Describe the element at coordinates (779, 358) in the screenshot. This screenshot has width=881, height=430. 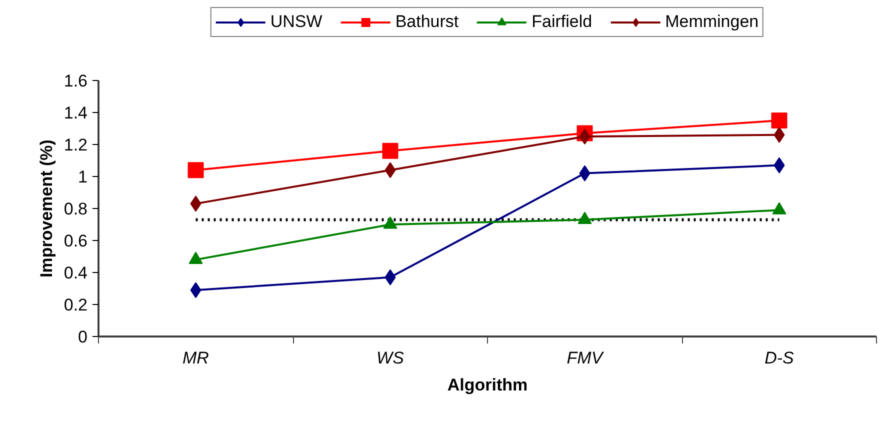
I see `x-tick-label: D-S` at that location.